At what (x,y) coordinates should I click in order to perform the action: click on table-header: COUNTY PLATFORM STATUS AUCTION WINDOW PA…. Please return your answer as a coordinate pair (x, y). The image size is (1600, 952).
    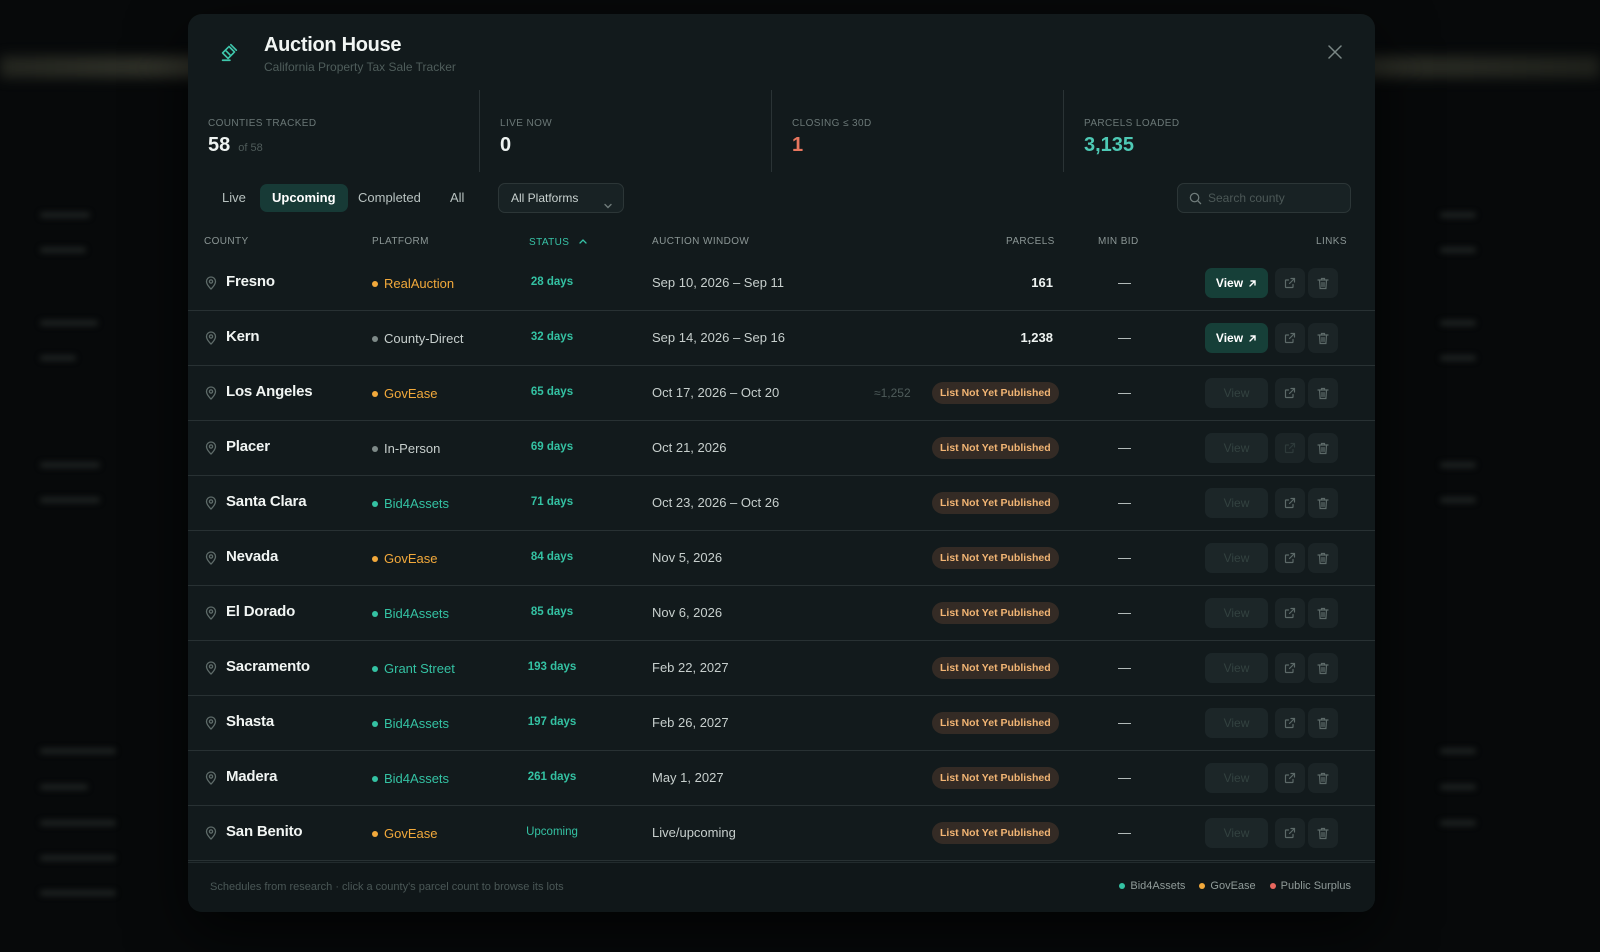
    Looking at the image, I should click on (781, 243).